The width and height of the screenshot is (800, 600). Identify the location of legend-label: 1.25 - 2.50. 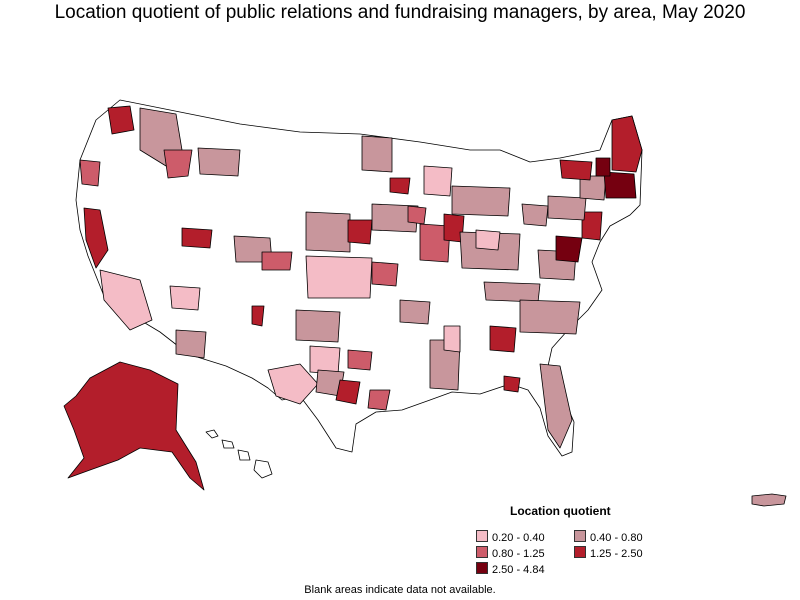
(616, 554).